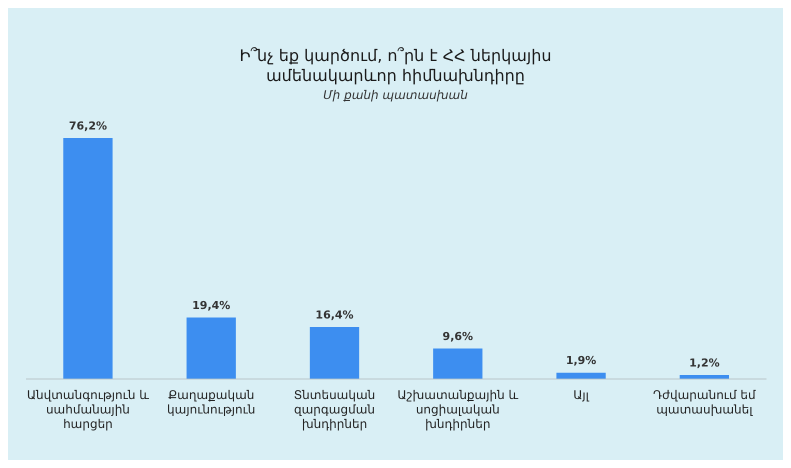 The height and width of the screenshot is (468, 791). What do you see at coordinates (211, 402) in the screenshot?
I see `x-tick-label: Քաղաքական կայունություն` at bounding box center [211, 402].